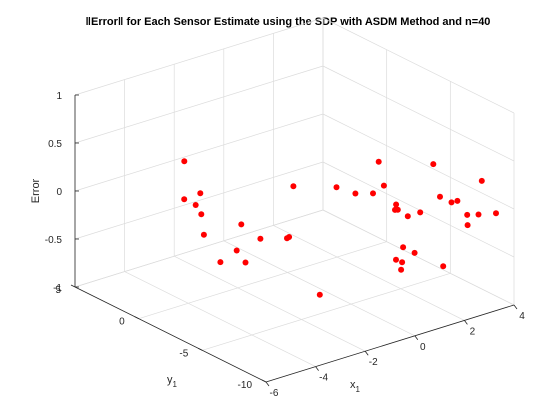 The height and width of the screenshot is (420, 560). What do you see at coordinates (54, 240) in the screenshot?
I see `z-tick-label: -0.5` at bounding box center [54, 240].